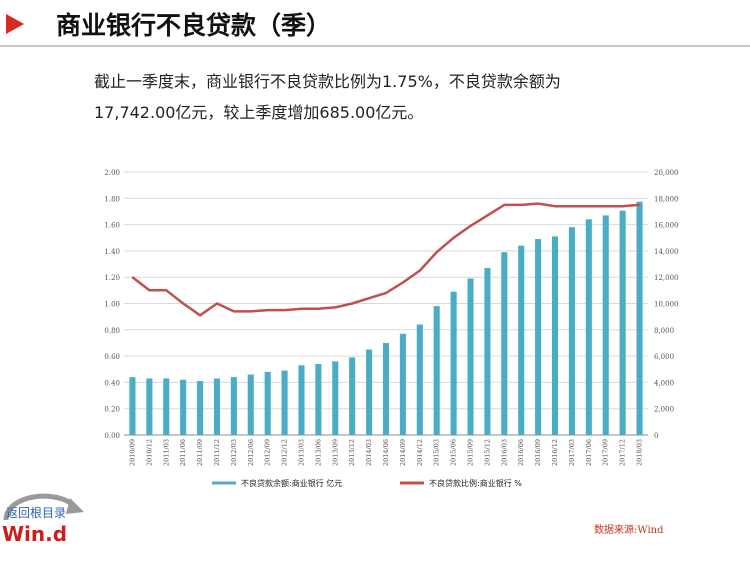 The width and height of the screenshot is (750, 563). Describe the element at coordinates (521, 452) in the screenshot. I see `x-tick-label: 2016/06` at that location.